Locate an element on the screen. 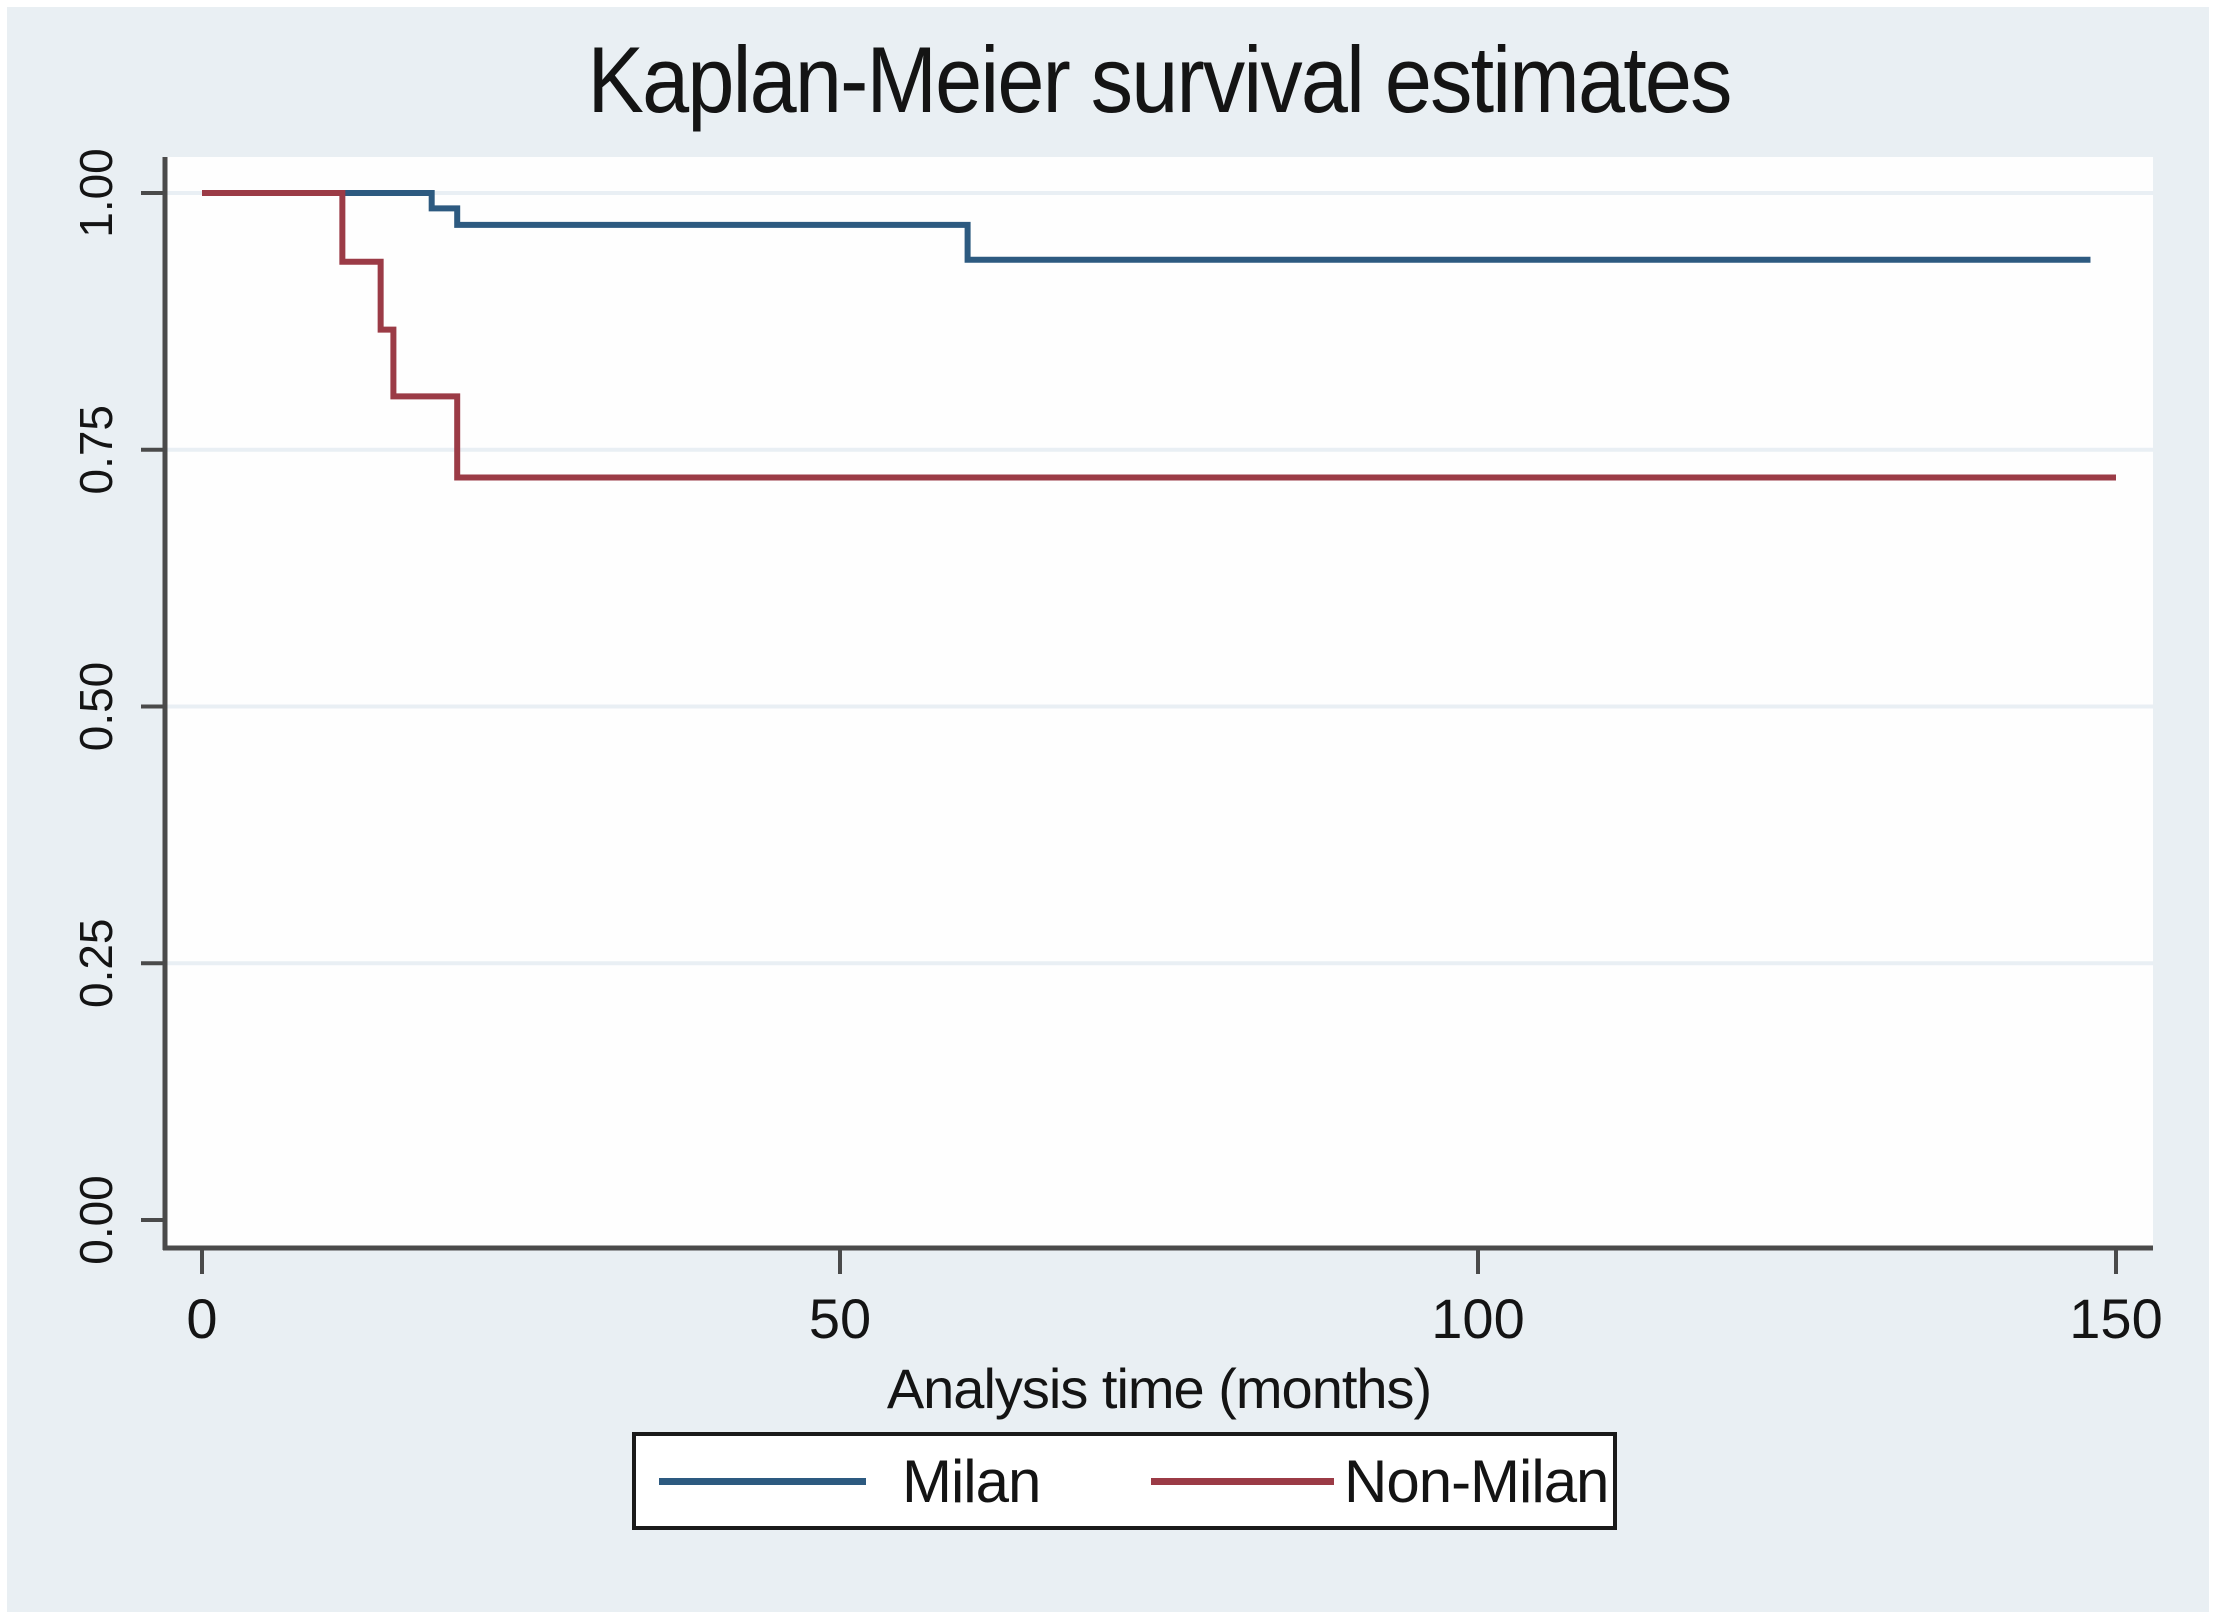  x-tick-label: 50 is located at coordinates (840, 1318).